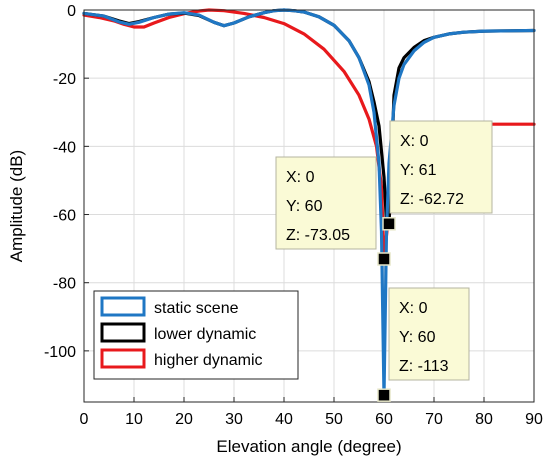 The image size is (550, 467). Describe the element at coordinates (418, 170) in the screenshot. I see `datatip-y-label: Y: 61` at that location.